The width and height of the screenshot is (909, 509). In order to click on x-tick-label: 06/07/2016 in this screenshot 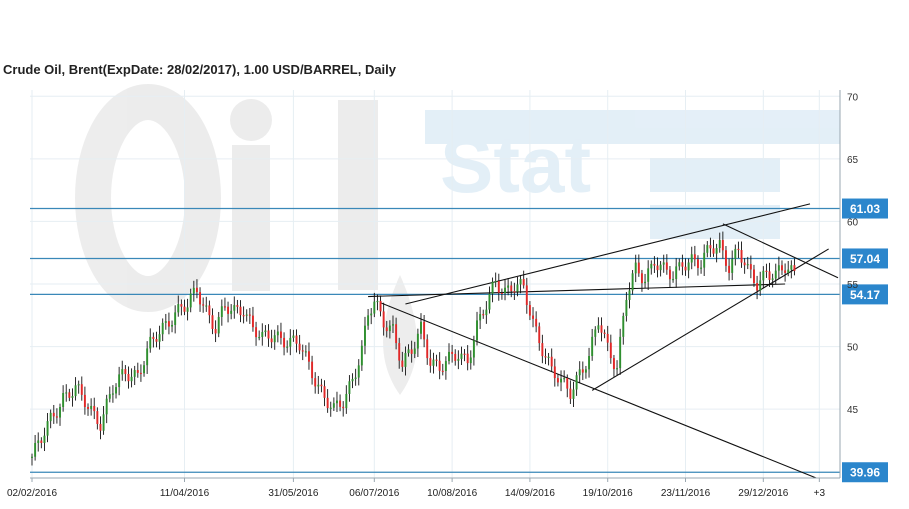, I will do `click(374, 493)`.